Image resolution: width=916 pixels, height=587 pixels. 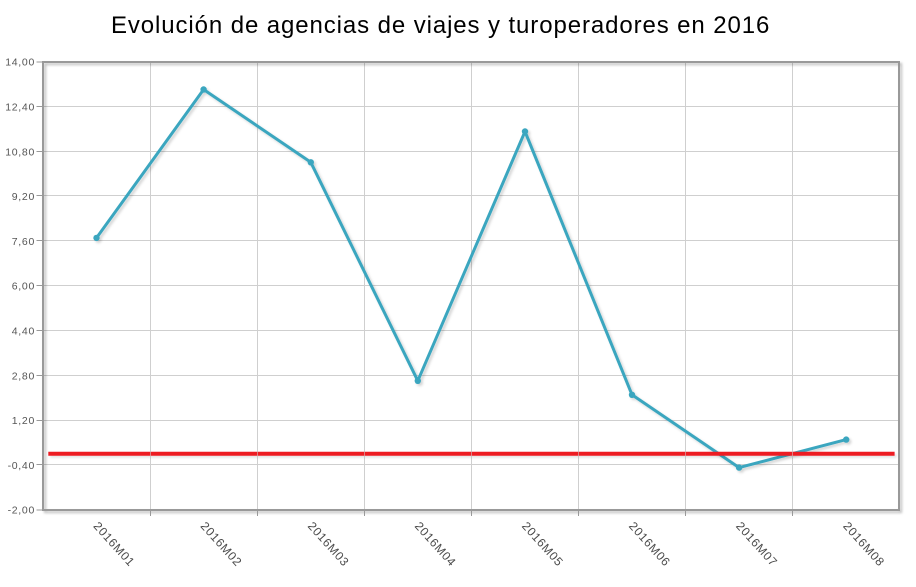 I want to click on svg-text: 2016M04, so click(x=435, y=544).